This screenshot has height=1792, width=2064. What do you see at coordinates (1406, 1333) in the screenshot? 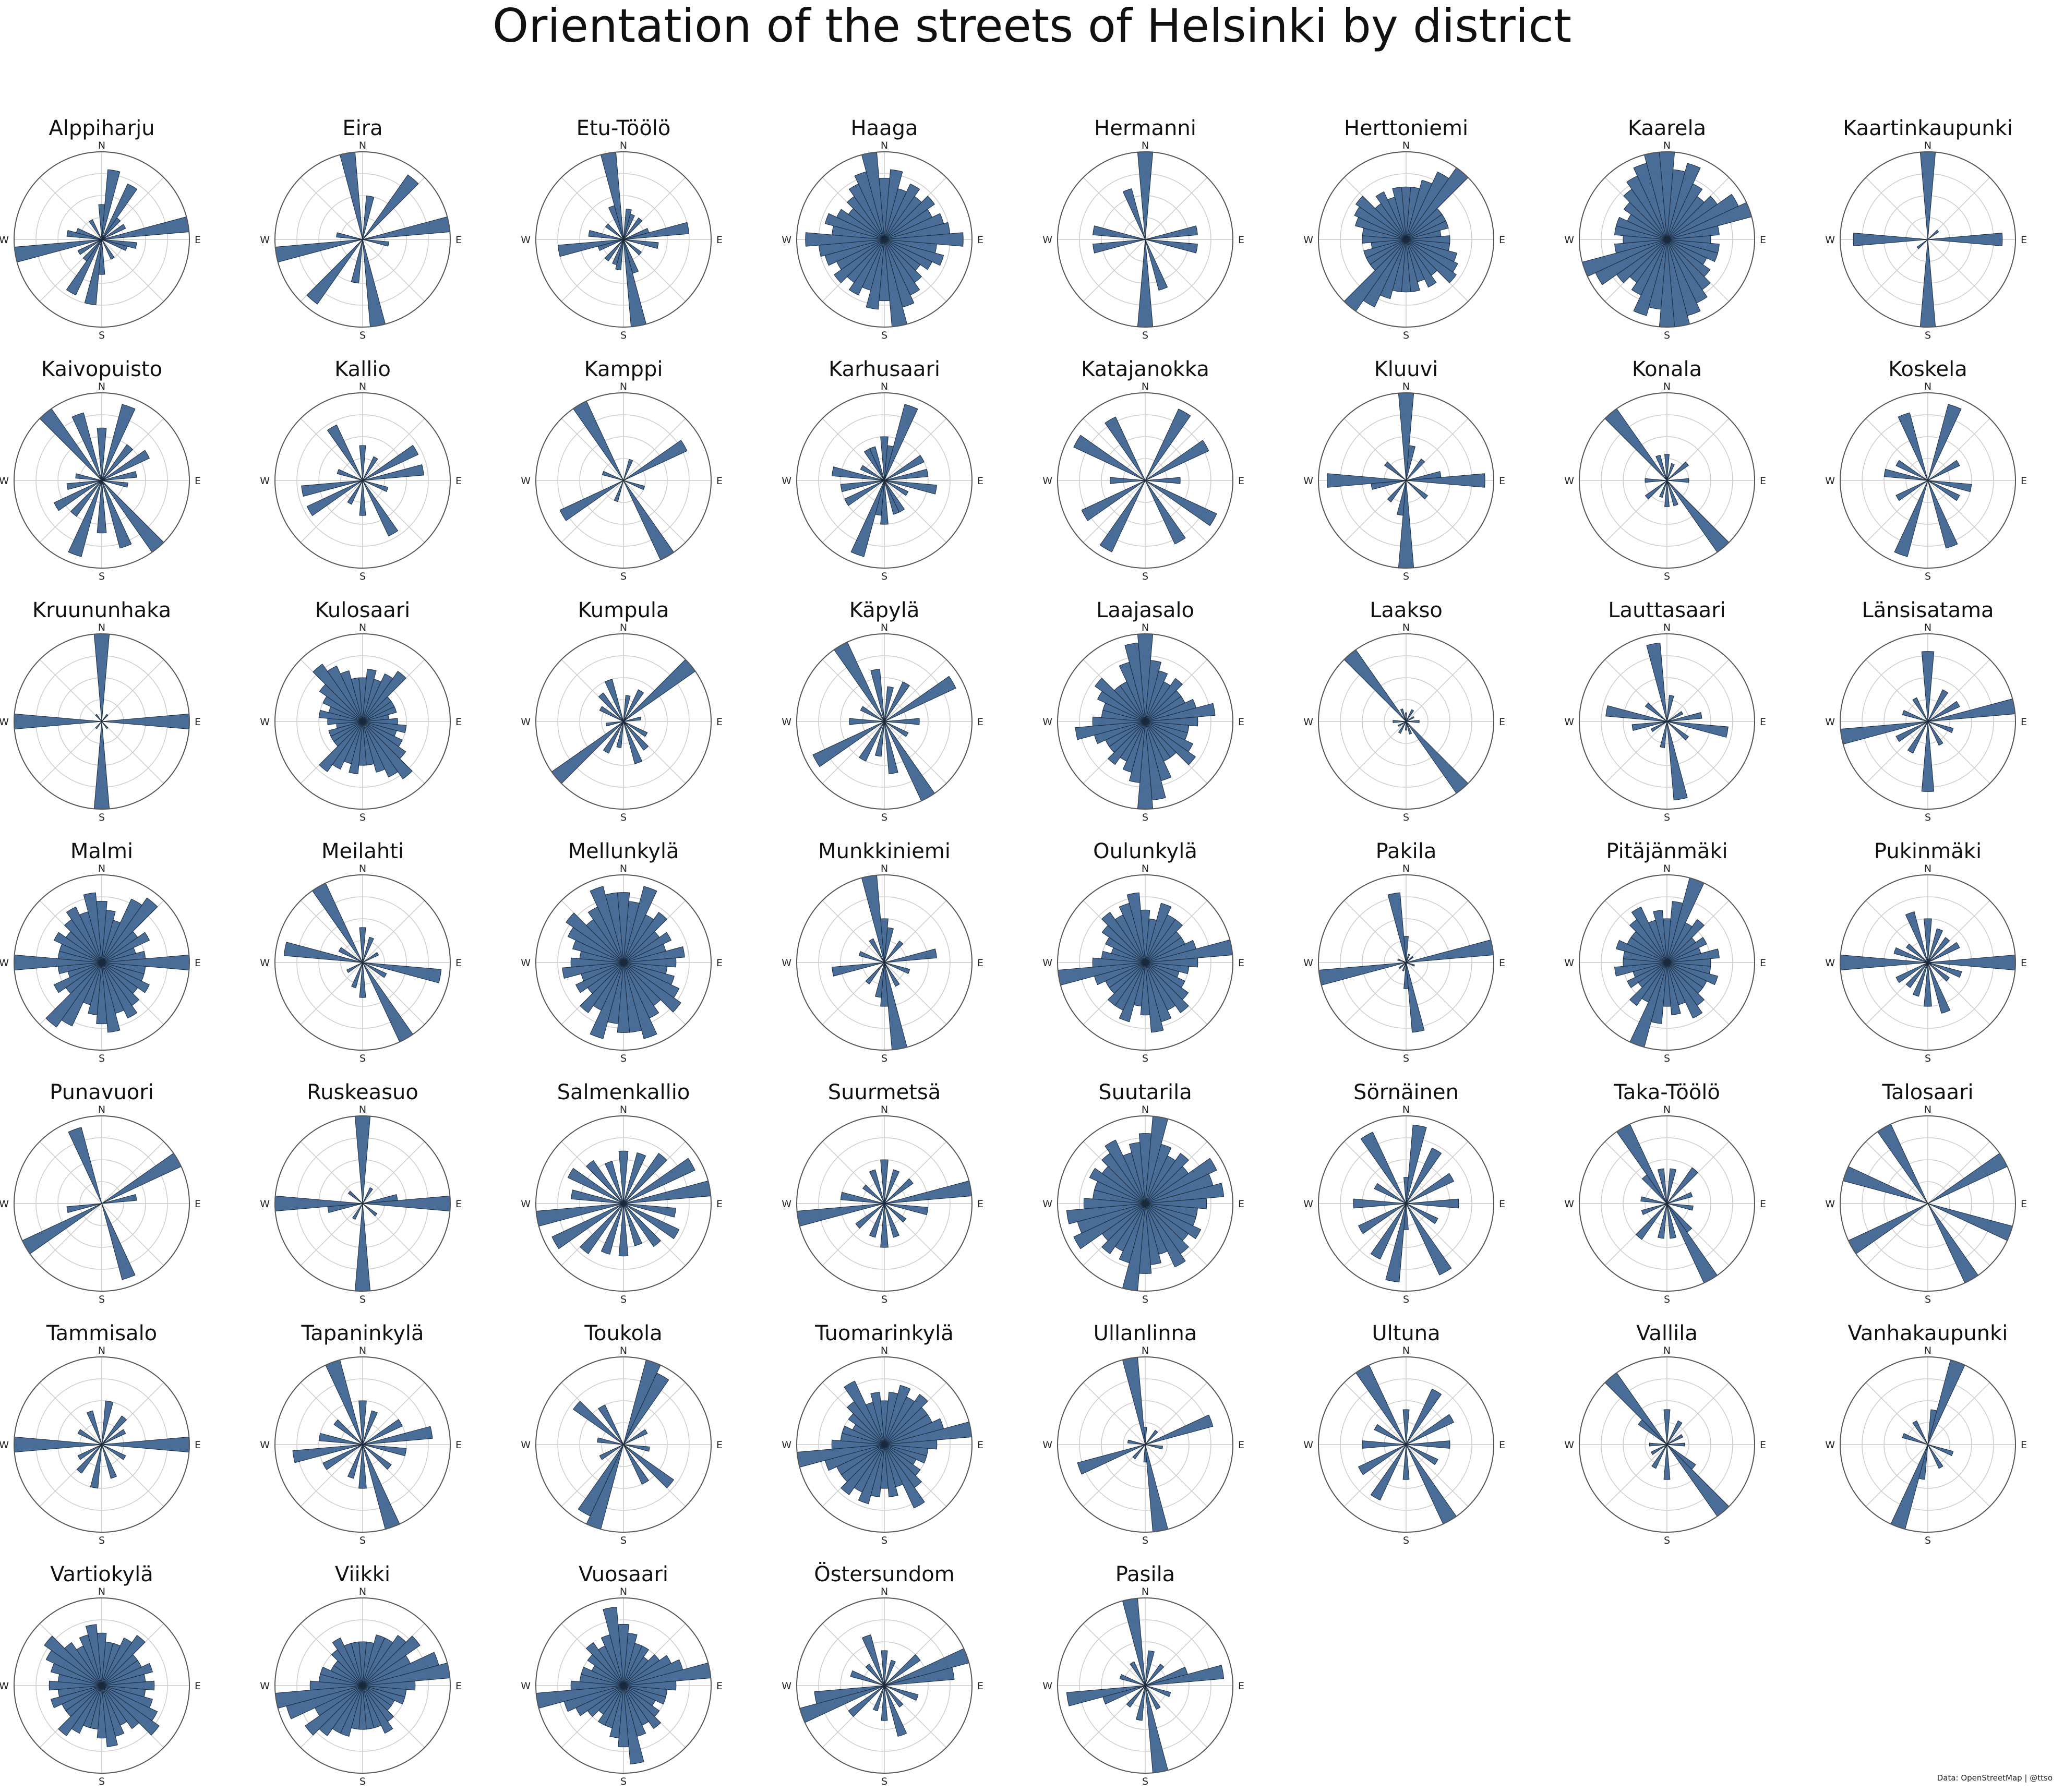
I see `district-title: Ultuna` at bounding box center [1406, 1333].